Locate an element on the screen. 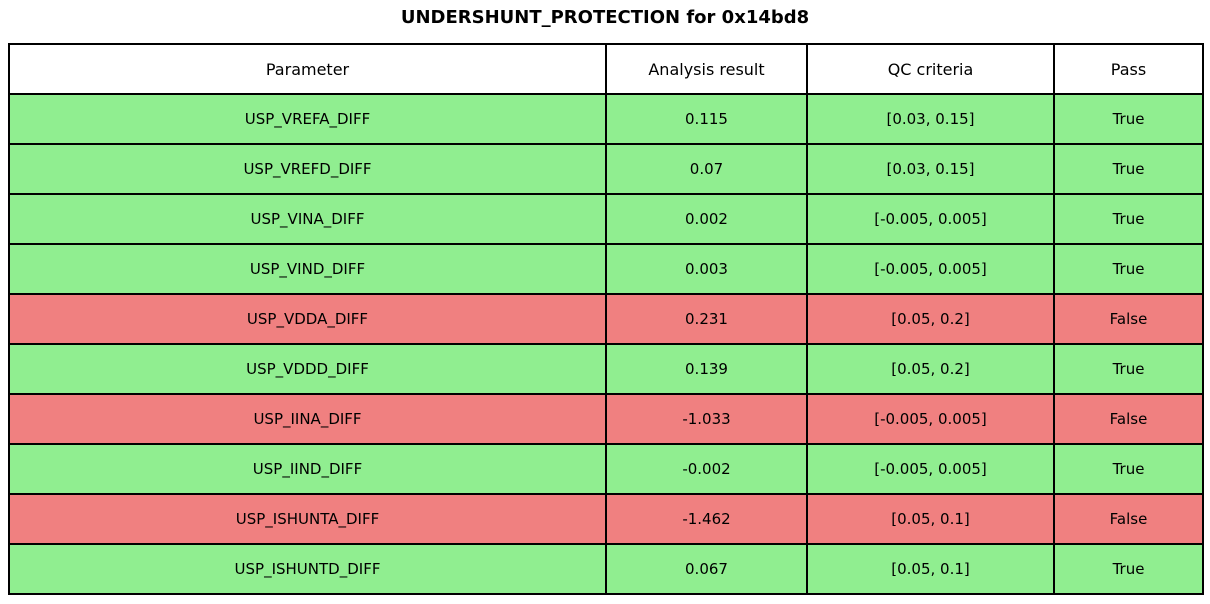 This screenshot has height=604, width=1210. table-row: USP_VIND_DIFF 0.003 [-0.005, 0.005] True is located at coordinates (606, 269).